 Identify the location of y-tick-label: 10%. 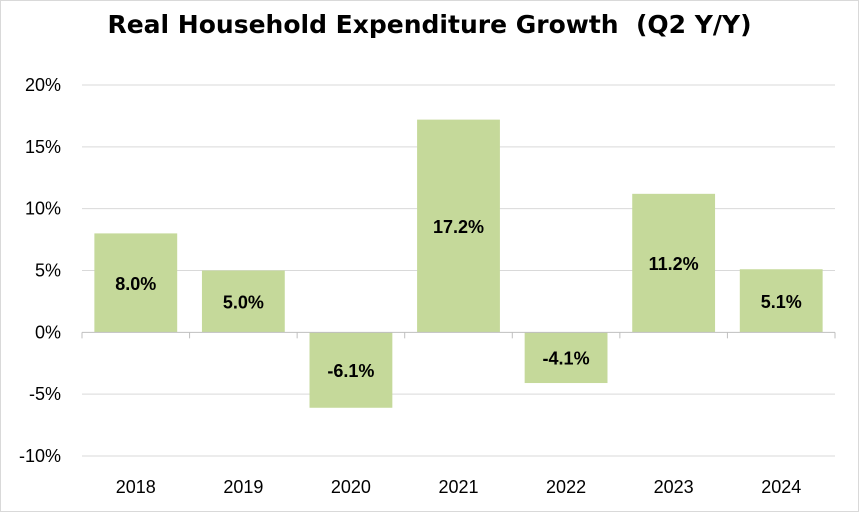
(43, 209).